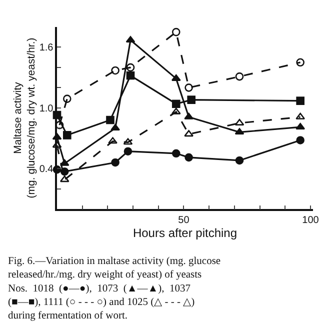 The width and height of the screenshot is (331, 327). Describe the element at coordinates (46, 48) in the screenshot. I see `y-tick-label: 1.6` at that location.